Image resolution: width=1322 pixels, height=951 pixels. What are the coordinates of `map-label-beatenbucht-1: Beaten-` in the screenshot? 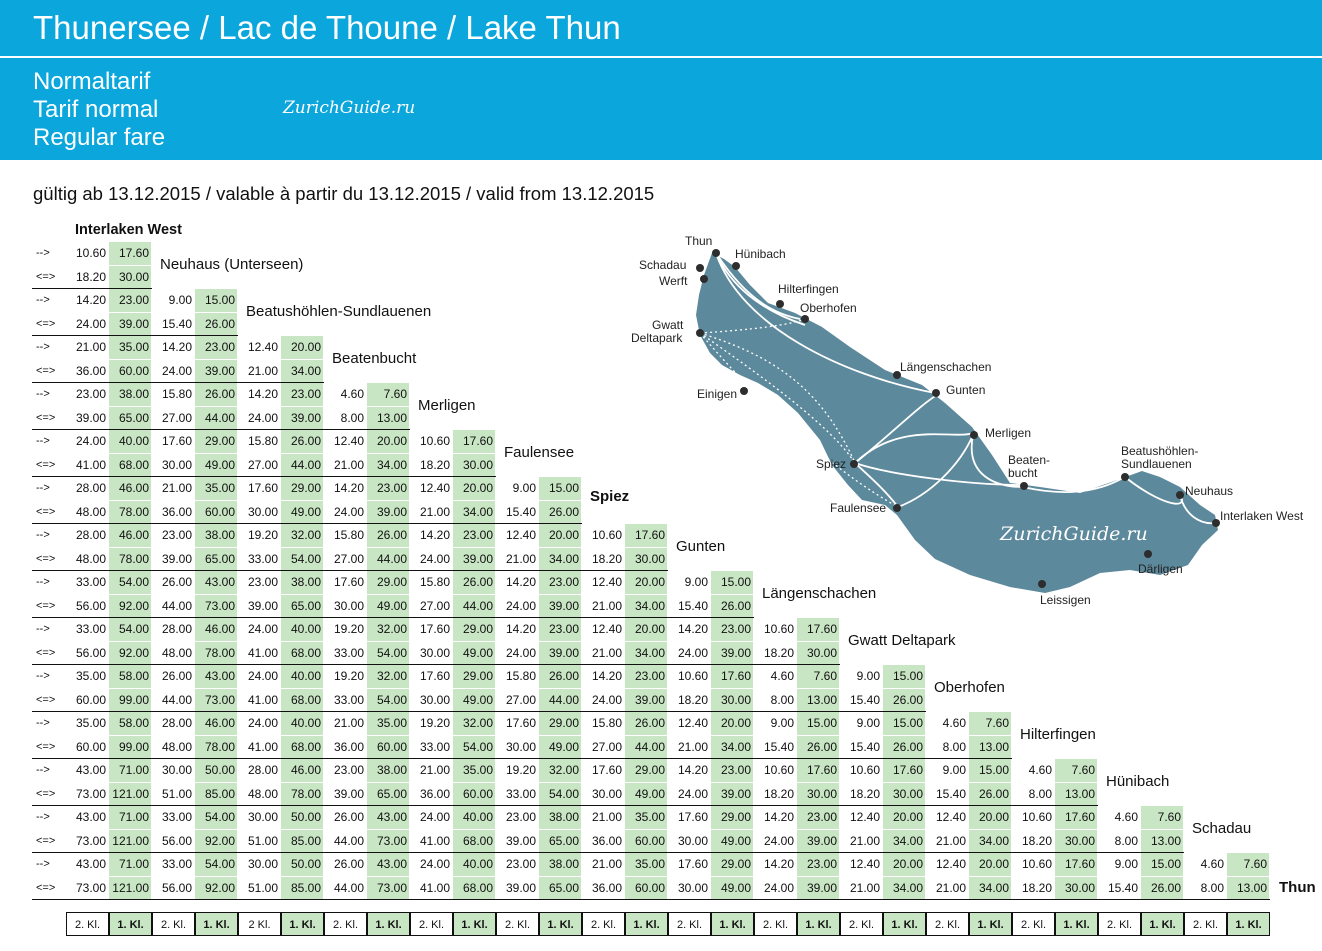 It's located at (1029, 460).